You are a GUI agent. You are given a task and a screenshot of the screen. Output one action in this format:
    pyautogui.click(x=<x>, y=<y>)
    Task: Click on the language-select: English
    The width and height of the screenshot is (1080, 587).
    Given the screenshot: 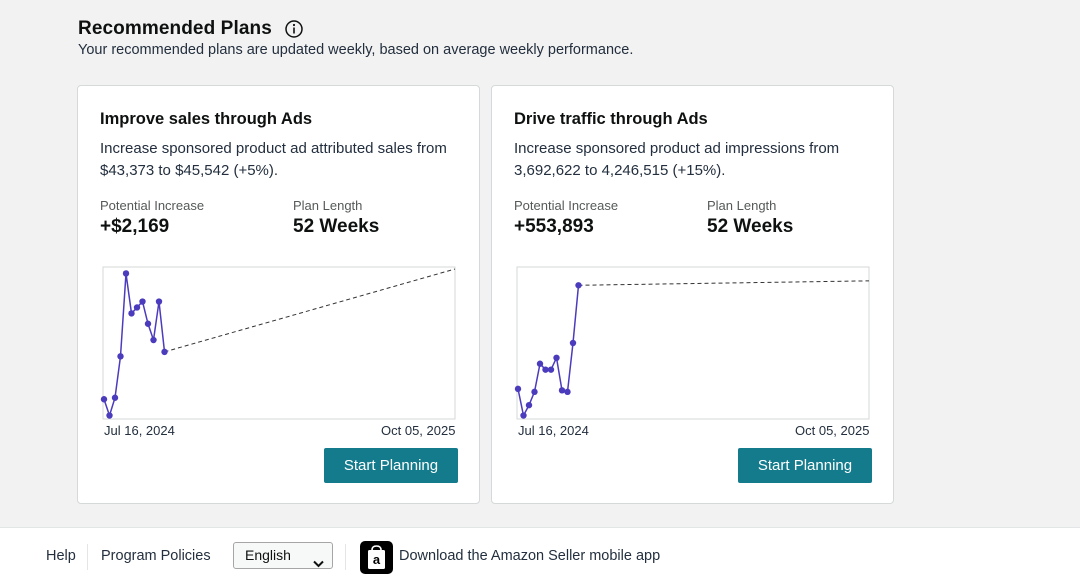 What is the action you would take?
    pyautogui.click(x=283, y=555)
    